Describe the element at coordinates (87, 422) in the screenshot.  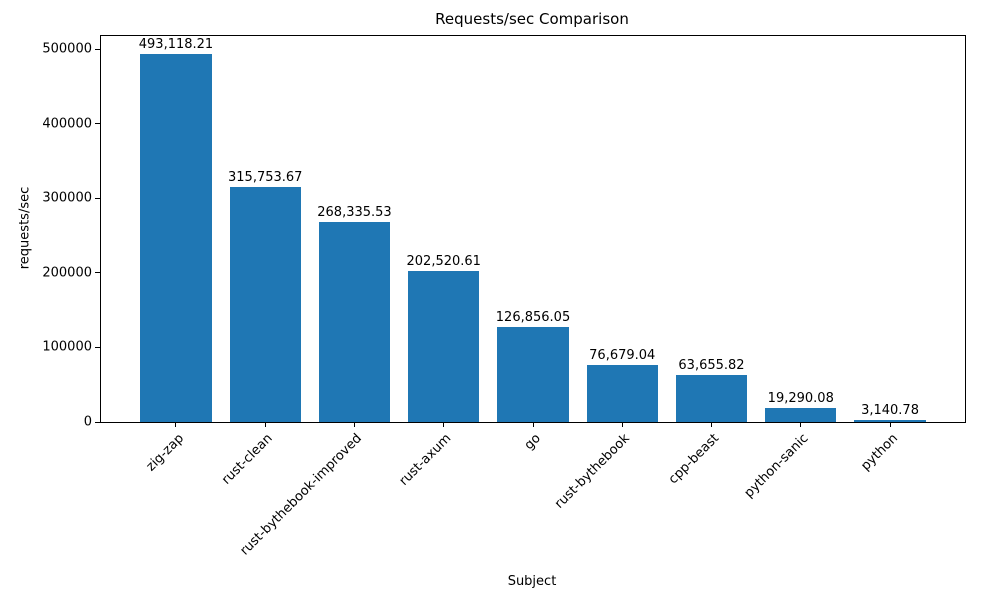
I see `y-tick-label: 0` at that location.